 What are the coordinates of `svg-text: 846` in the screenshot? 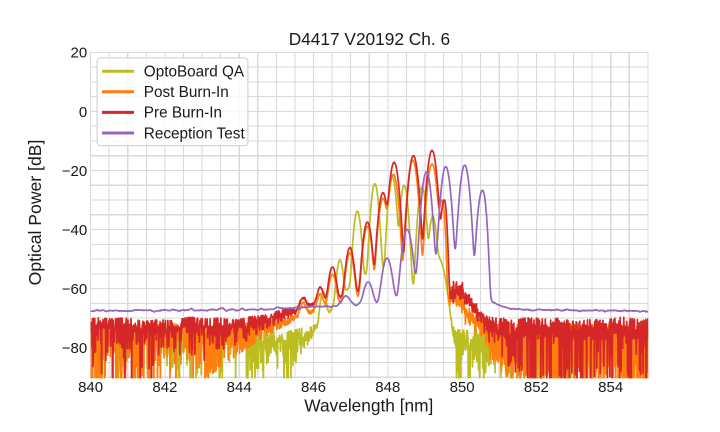 It's located at (313, 387).